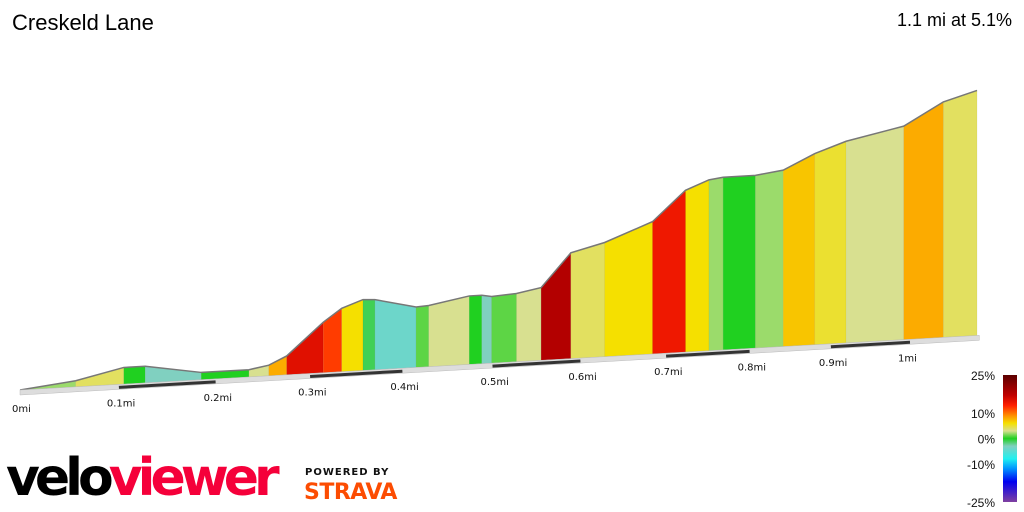 The height and width of the screenshot is (512, 1024). Describe the element at coordinates (350, 492) in the screenshot. I see `strava-logo: STRAVA` at that location.